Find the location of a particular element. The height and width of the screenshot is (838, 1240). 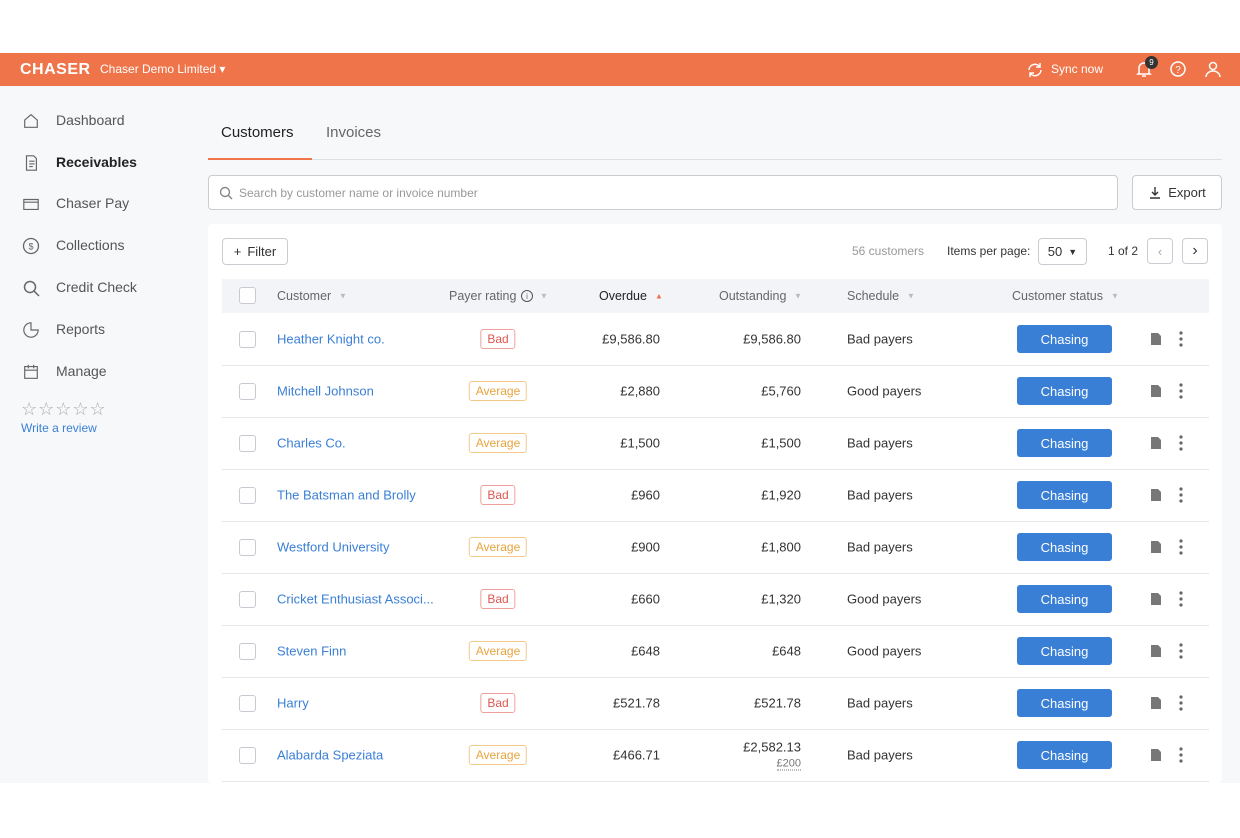

sync-icon is located at coordinates (1035, 70).